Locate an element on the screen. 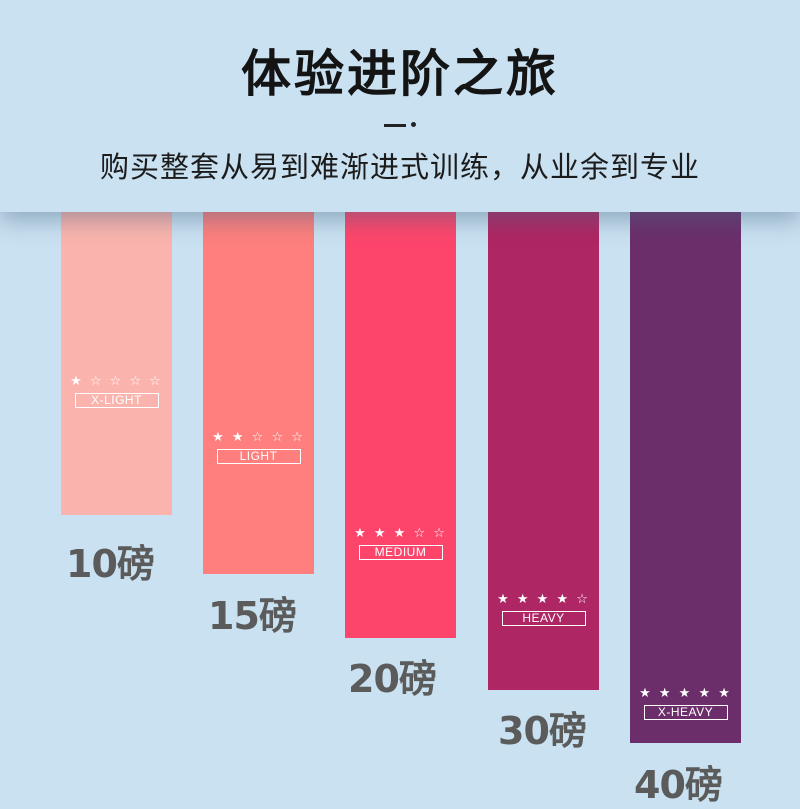 The height and width of the screenshot is (809, 800). page-subtitle: 购买整套从易到难渐进式训练，从业余到专业 is located at coordinates (399, 167).